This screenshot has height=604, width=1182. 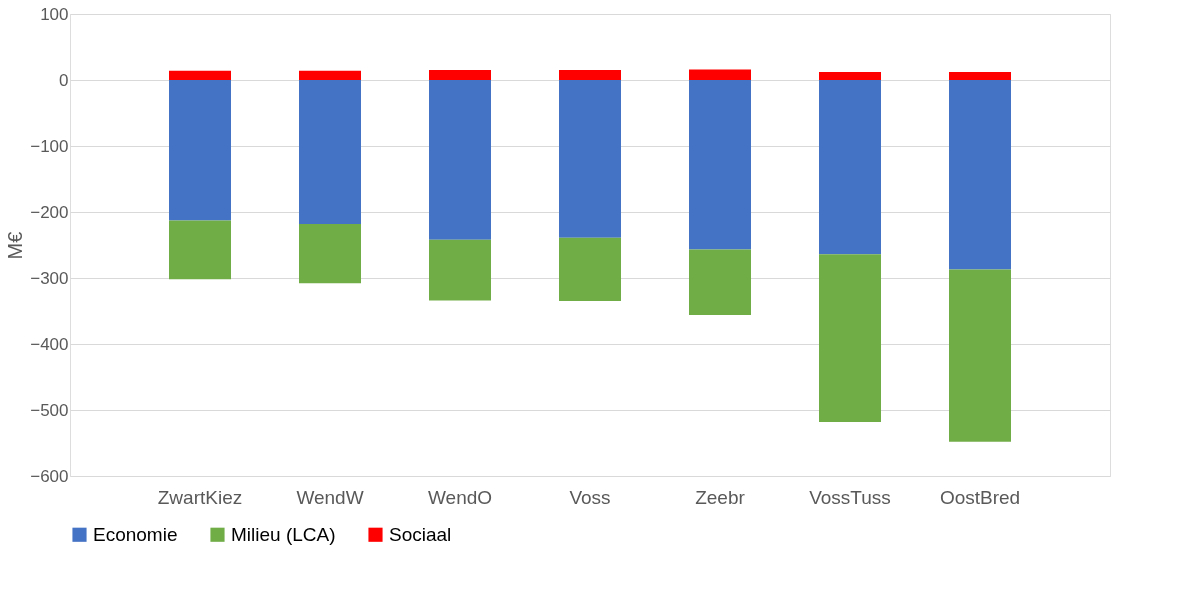 What do you see at coordinates (135, 534) in the screenshot?
I see `legend-label: Economie` at bounding box center [135, 534].